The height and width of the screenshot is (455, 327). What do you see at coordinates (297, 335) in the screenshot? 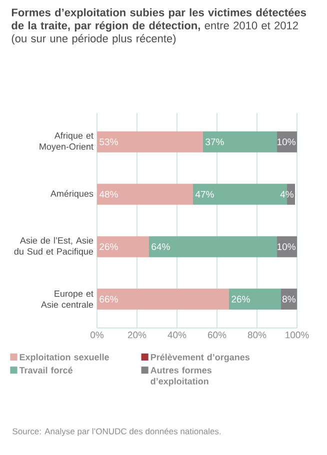
I see `x-tick-label: 100%` at bounding box center [297, 335].